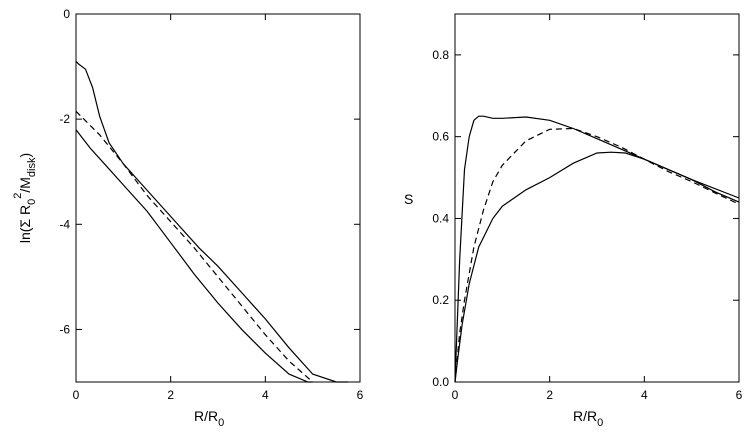 This screenshot has height=445, width=747. Describe the element at coordinates (170, 395) in the screenshot. I see `left-x-tick-label: 2` at that location.